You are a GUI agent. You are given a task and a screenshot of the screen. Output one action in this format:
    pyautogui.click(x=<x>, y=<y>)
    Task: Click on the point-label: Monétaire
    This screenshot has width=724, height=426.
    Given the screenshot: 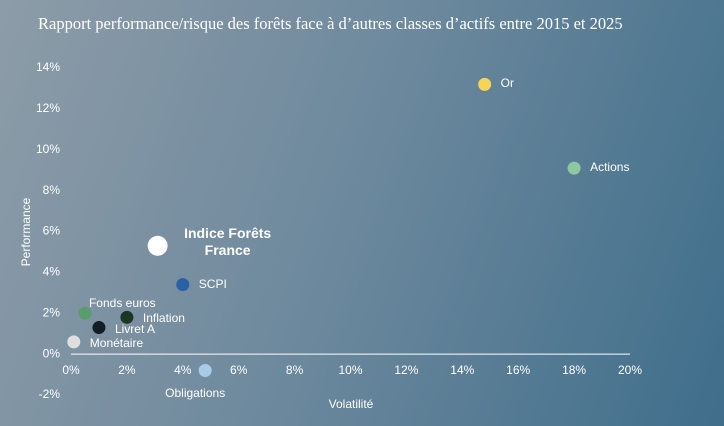 What is the action you would take?
    pyautogui.click(x=116, y=342)
    